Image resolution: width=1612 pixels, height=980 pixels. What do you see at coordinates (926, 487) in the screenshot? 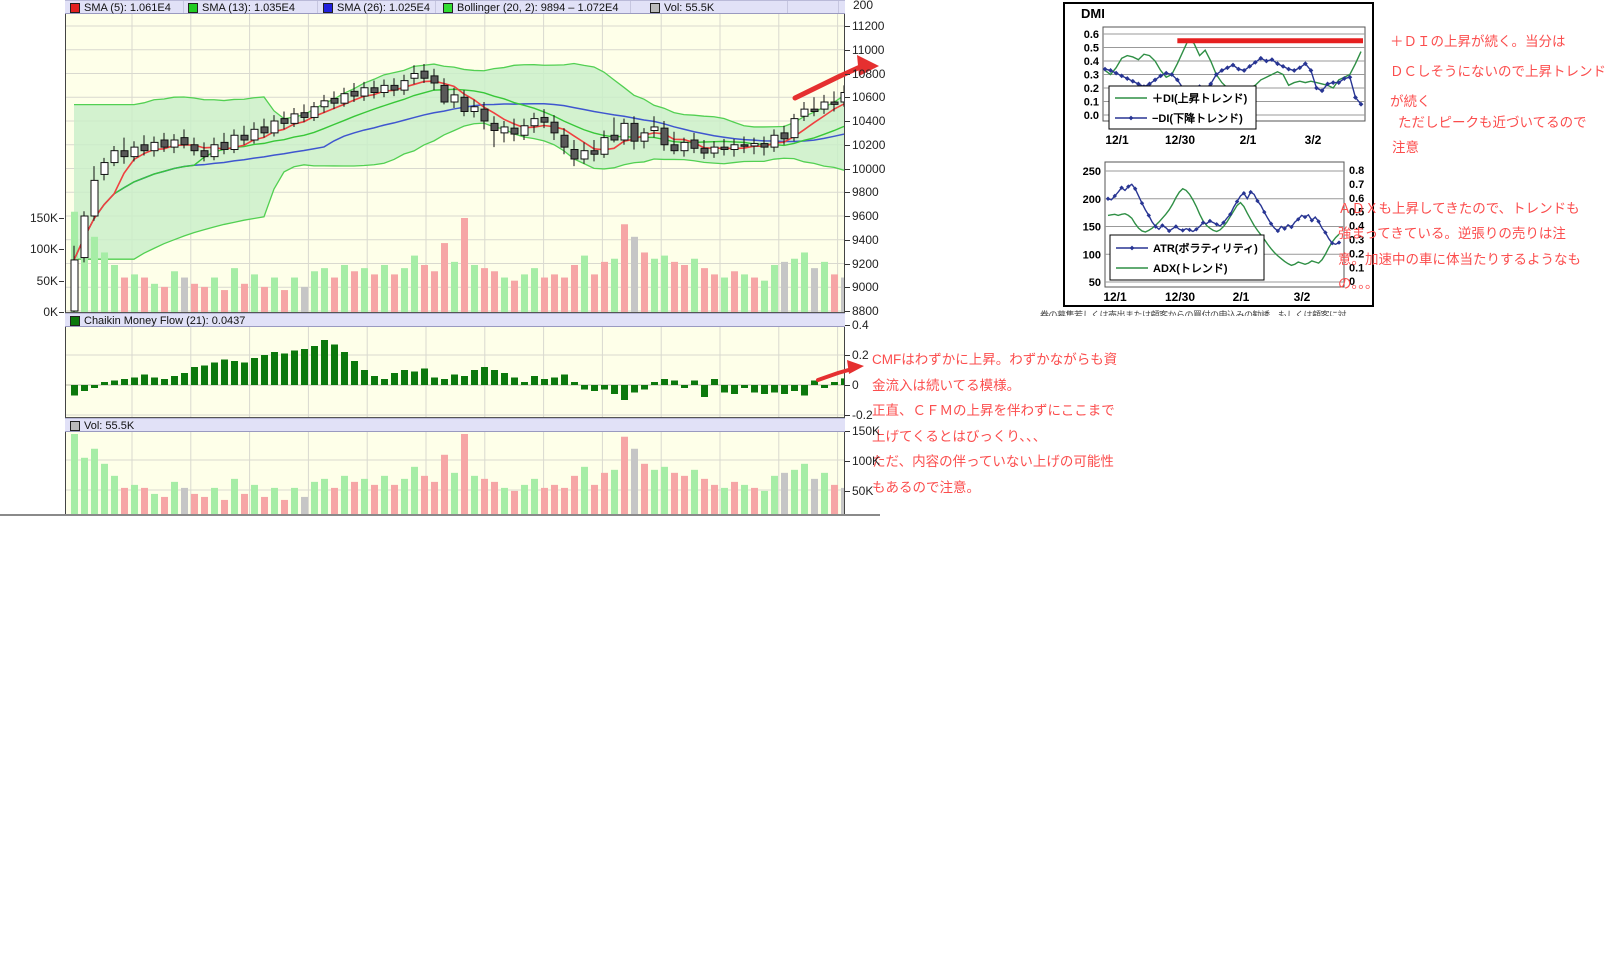
I see `annotation-cmf-line: もあるので注意。` at bounding box center [926, 487].